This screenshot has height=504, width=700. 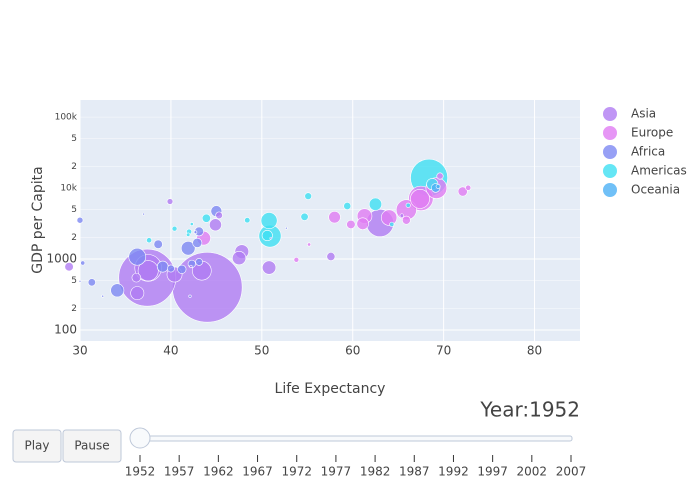 What do you see at coordinates (65, 330) in the screenshot?
I see `y-tick-label: 100` at bounding box center [65, 330].